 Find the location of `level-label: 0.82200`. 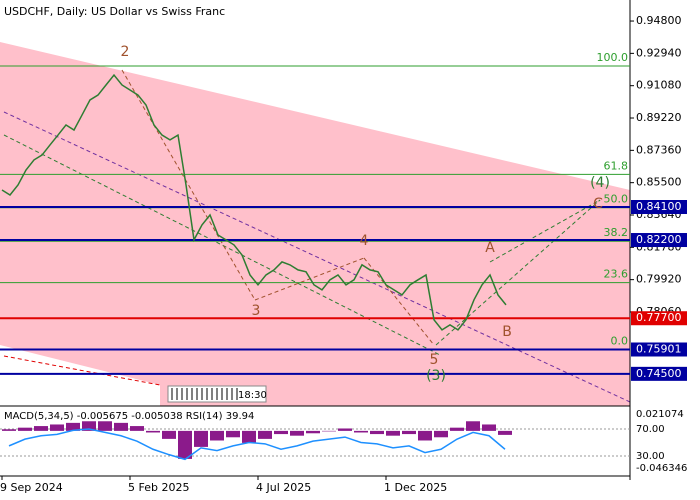

level-label: 0.82200 is located at coordinates (659, 239).